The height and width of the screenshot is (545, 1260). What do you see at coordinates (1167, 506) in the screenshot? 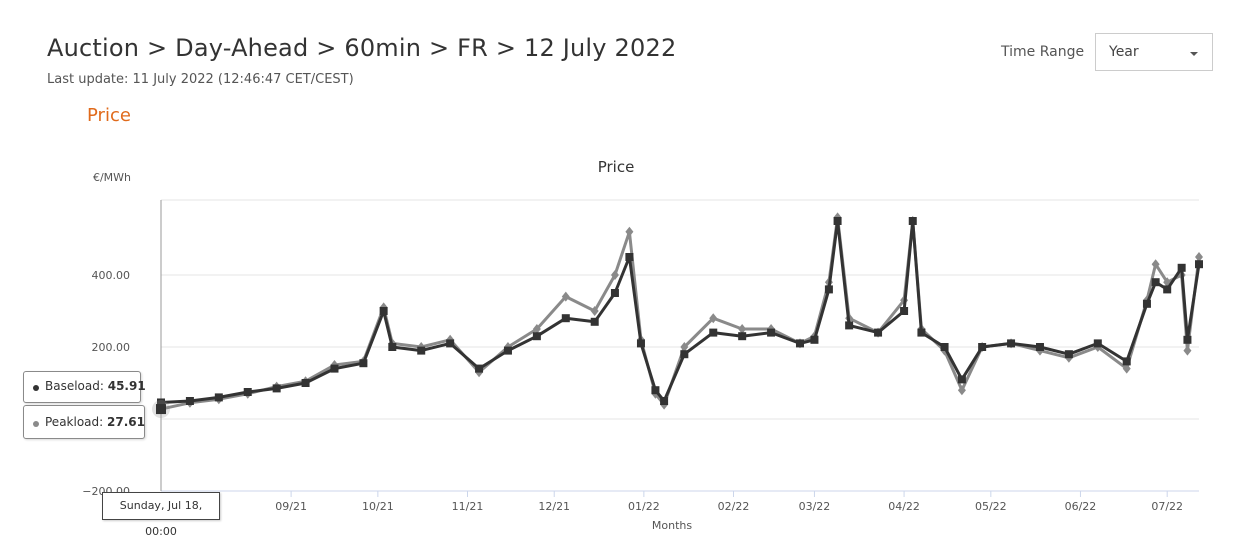
I see `x-tick-label: 07/22` at bounding box center [1167, 506].